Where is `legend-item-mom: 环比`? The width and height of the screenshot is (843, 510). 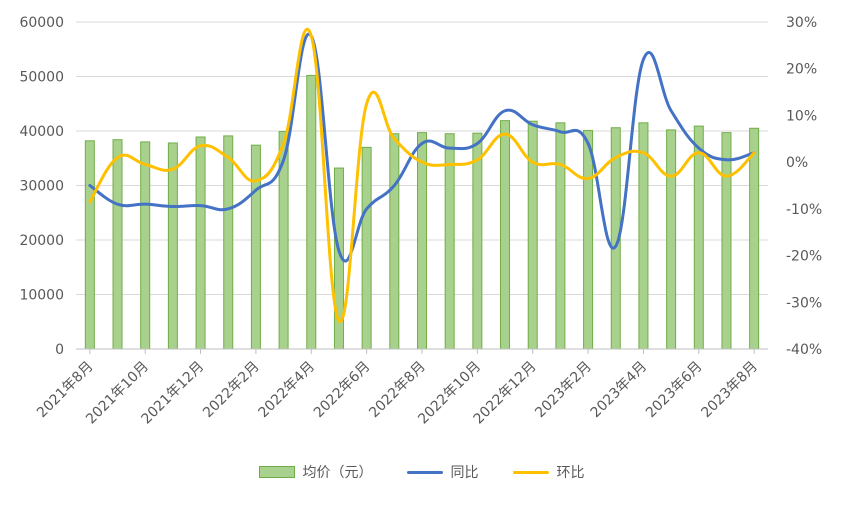 legend-item-mom: 环比 is located at coordinates (548, 472).